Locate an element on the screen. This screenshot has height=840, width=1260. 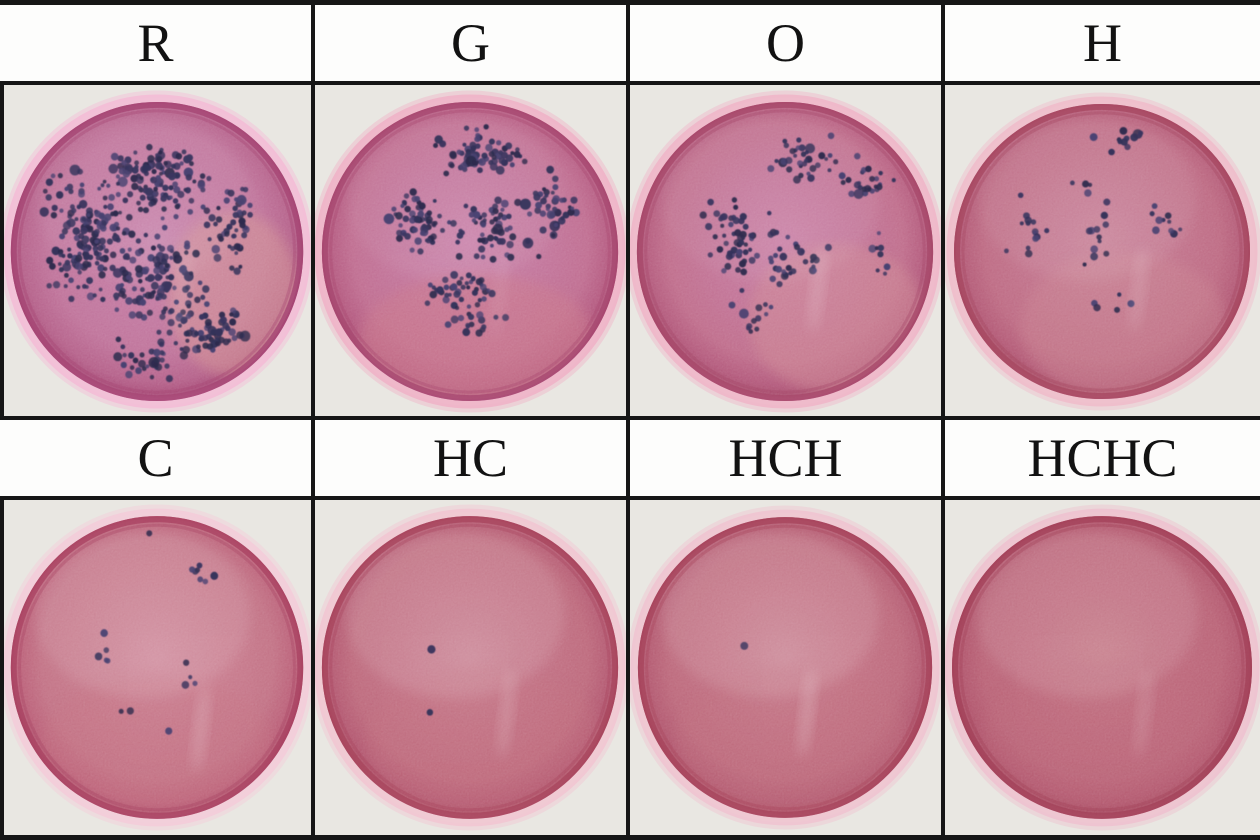
panel-label-text: HC is located at coordinates (470, 458).